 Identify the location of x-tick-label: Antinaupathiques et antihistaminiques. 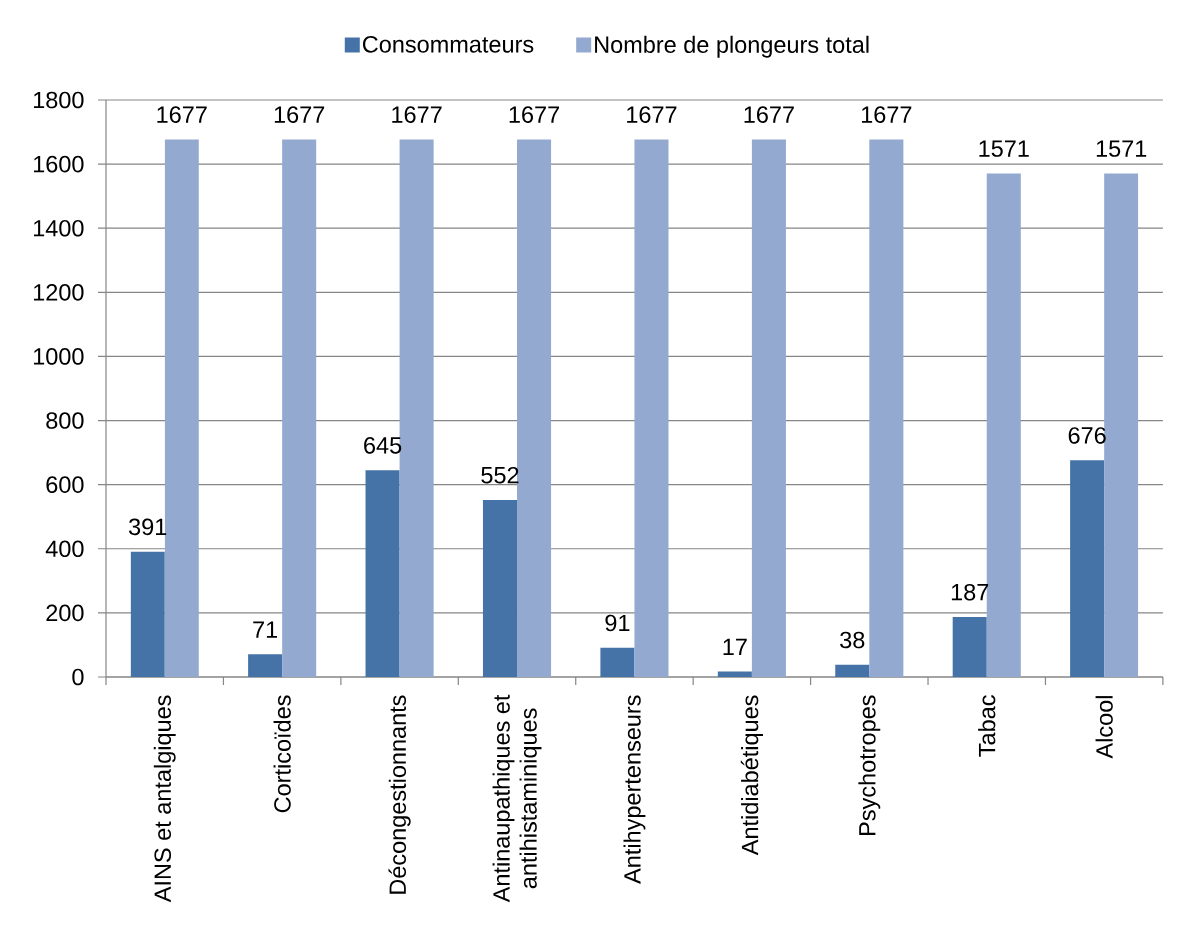
(517, 798).